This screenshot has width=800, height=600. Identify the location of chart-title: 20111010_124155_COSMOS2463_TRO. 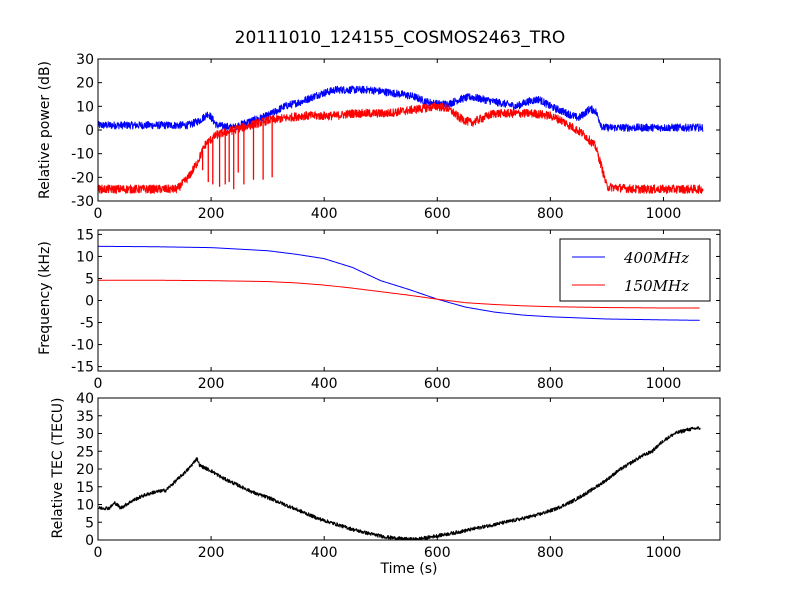
(400, 38).